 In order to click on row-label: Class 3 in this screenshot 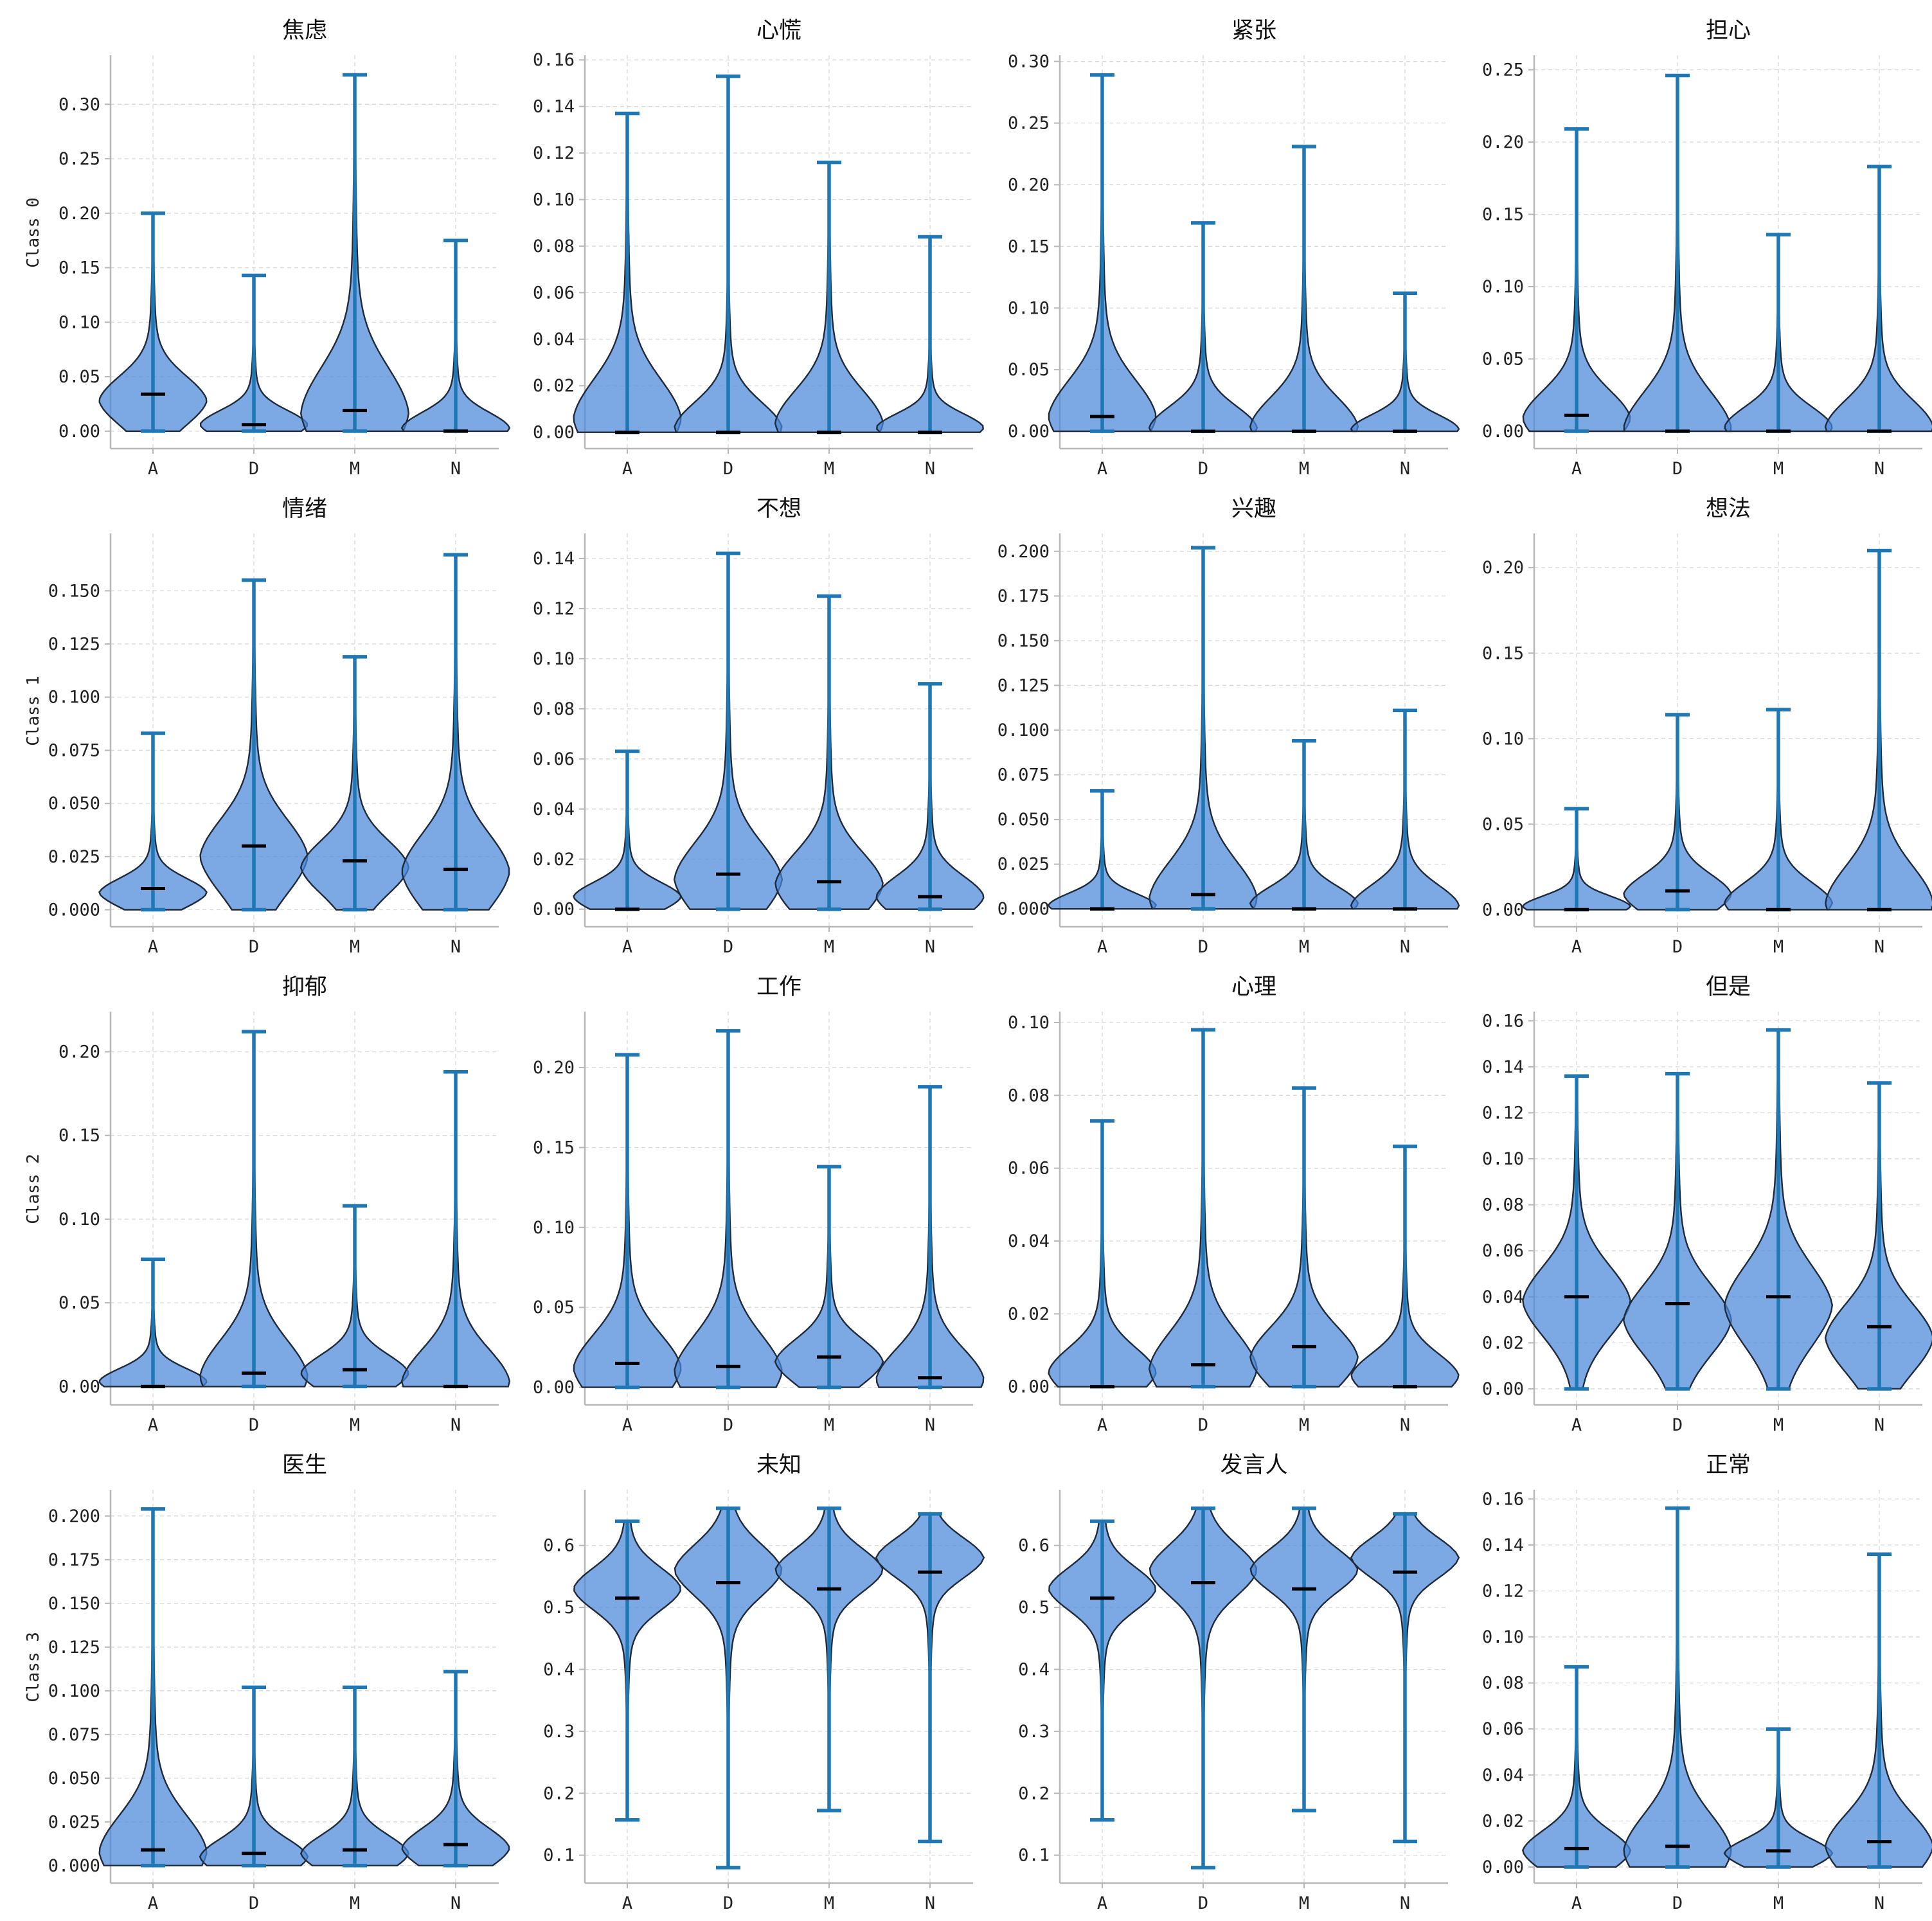, I will do `click(33, 1667)`.